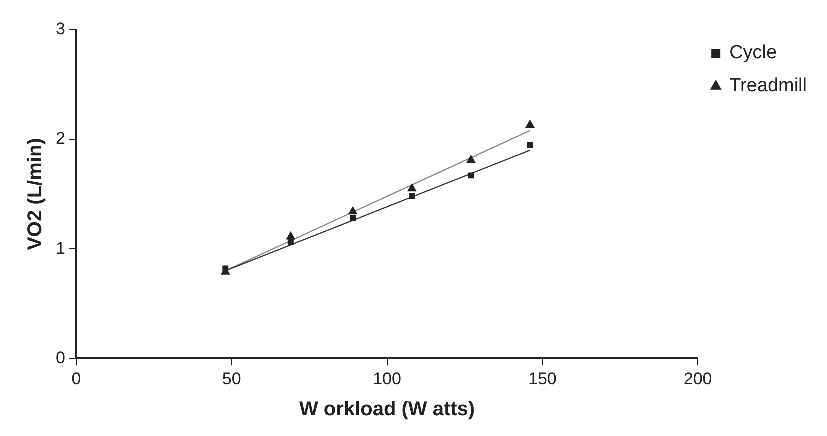 The image size is (827, 436). Describe the element at coordinates (768, 86) in the screenshot. I see `legend-label: Treadmill` at that location.